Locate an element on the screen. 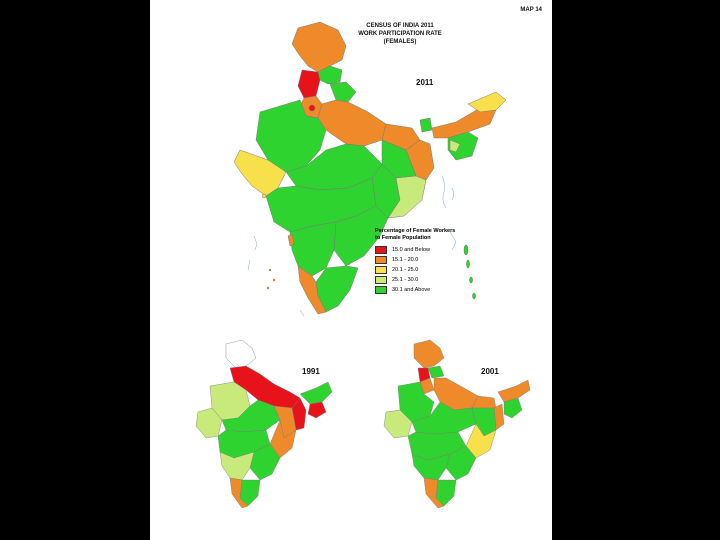  region-odisha is located at coordinates (407, 197).